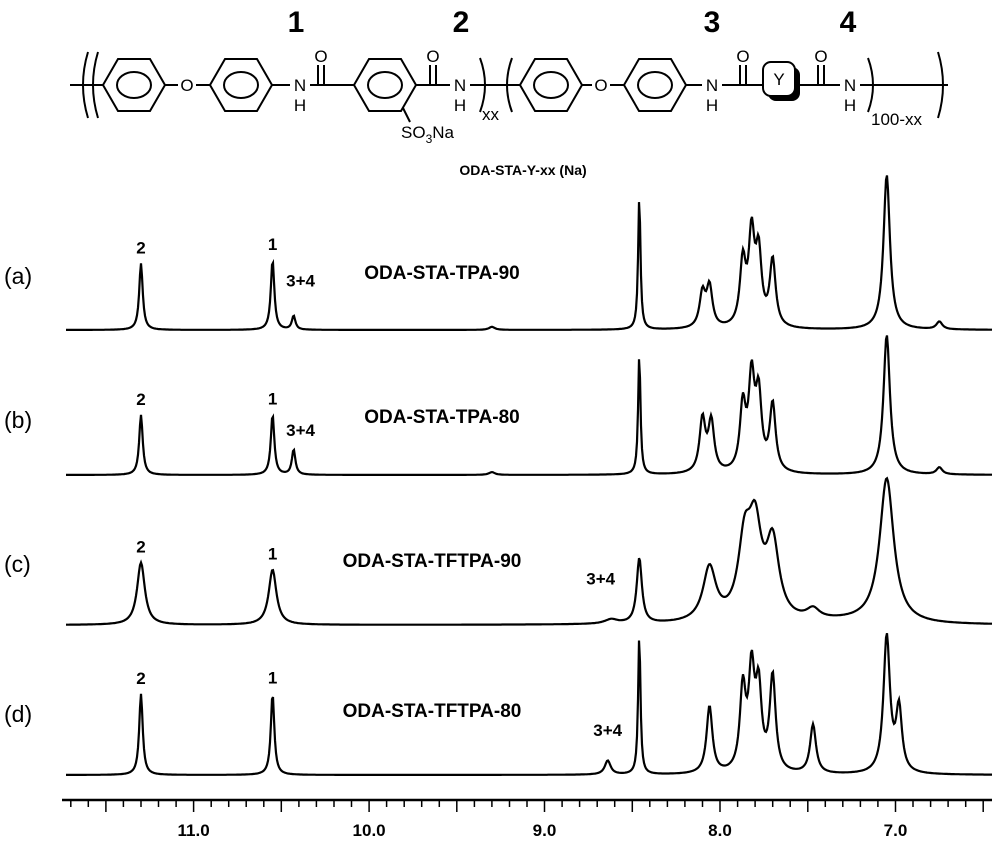 The height and width of the screenshot is (852, 1000). I want to click on x-axis-minor-ticks, so click(527, 806).